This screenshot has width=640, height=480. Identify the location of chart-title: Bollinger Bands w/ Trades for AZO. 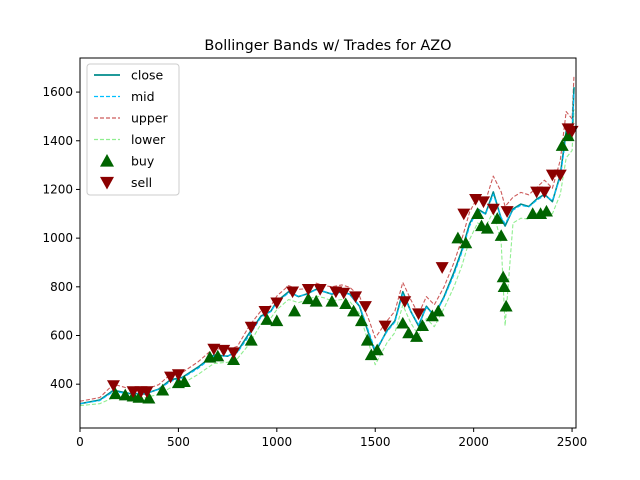
(327, 46).